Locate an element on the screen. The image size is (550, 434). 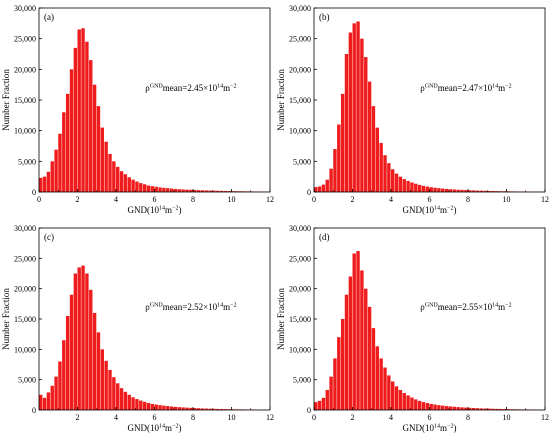
x-tick-label: 4 is located at coordinates (391, 199).